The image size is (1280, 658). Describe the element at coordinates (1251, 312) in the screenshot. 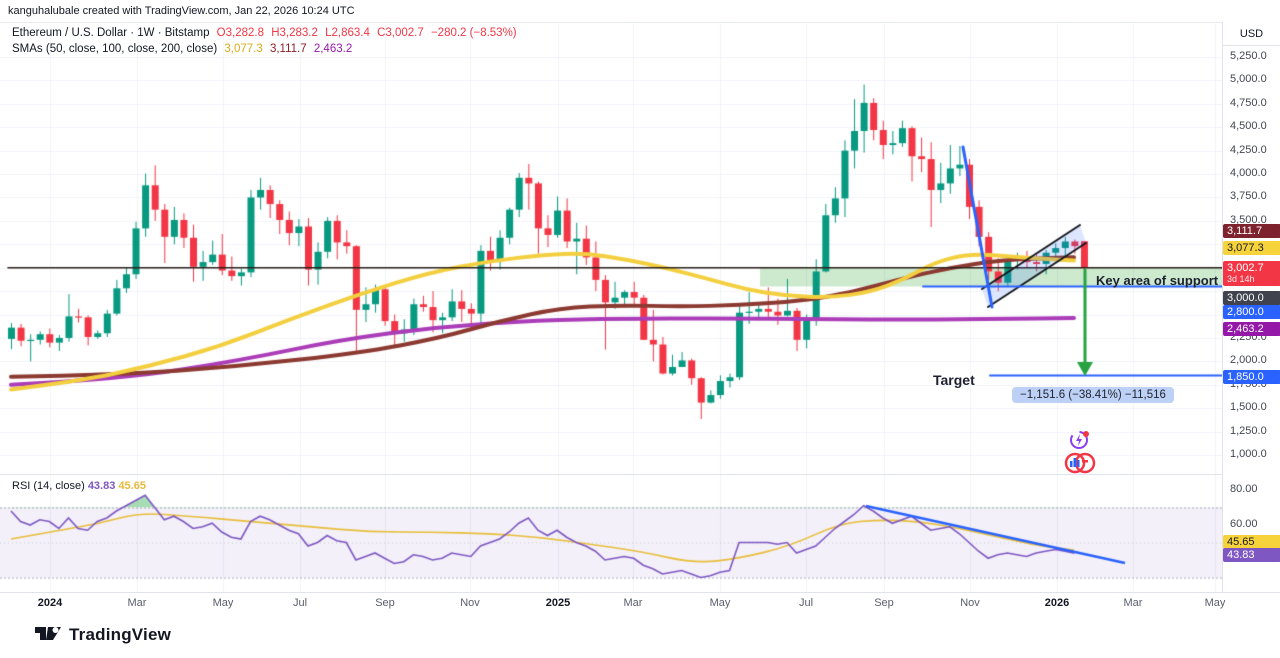

I see `support-2800-label: 2,800.0` at that location.